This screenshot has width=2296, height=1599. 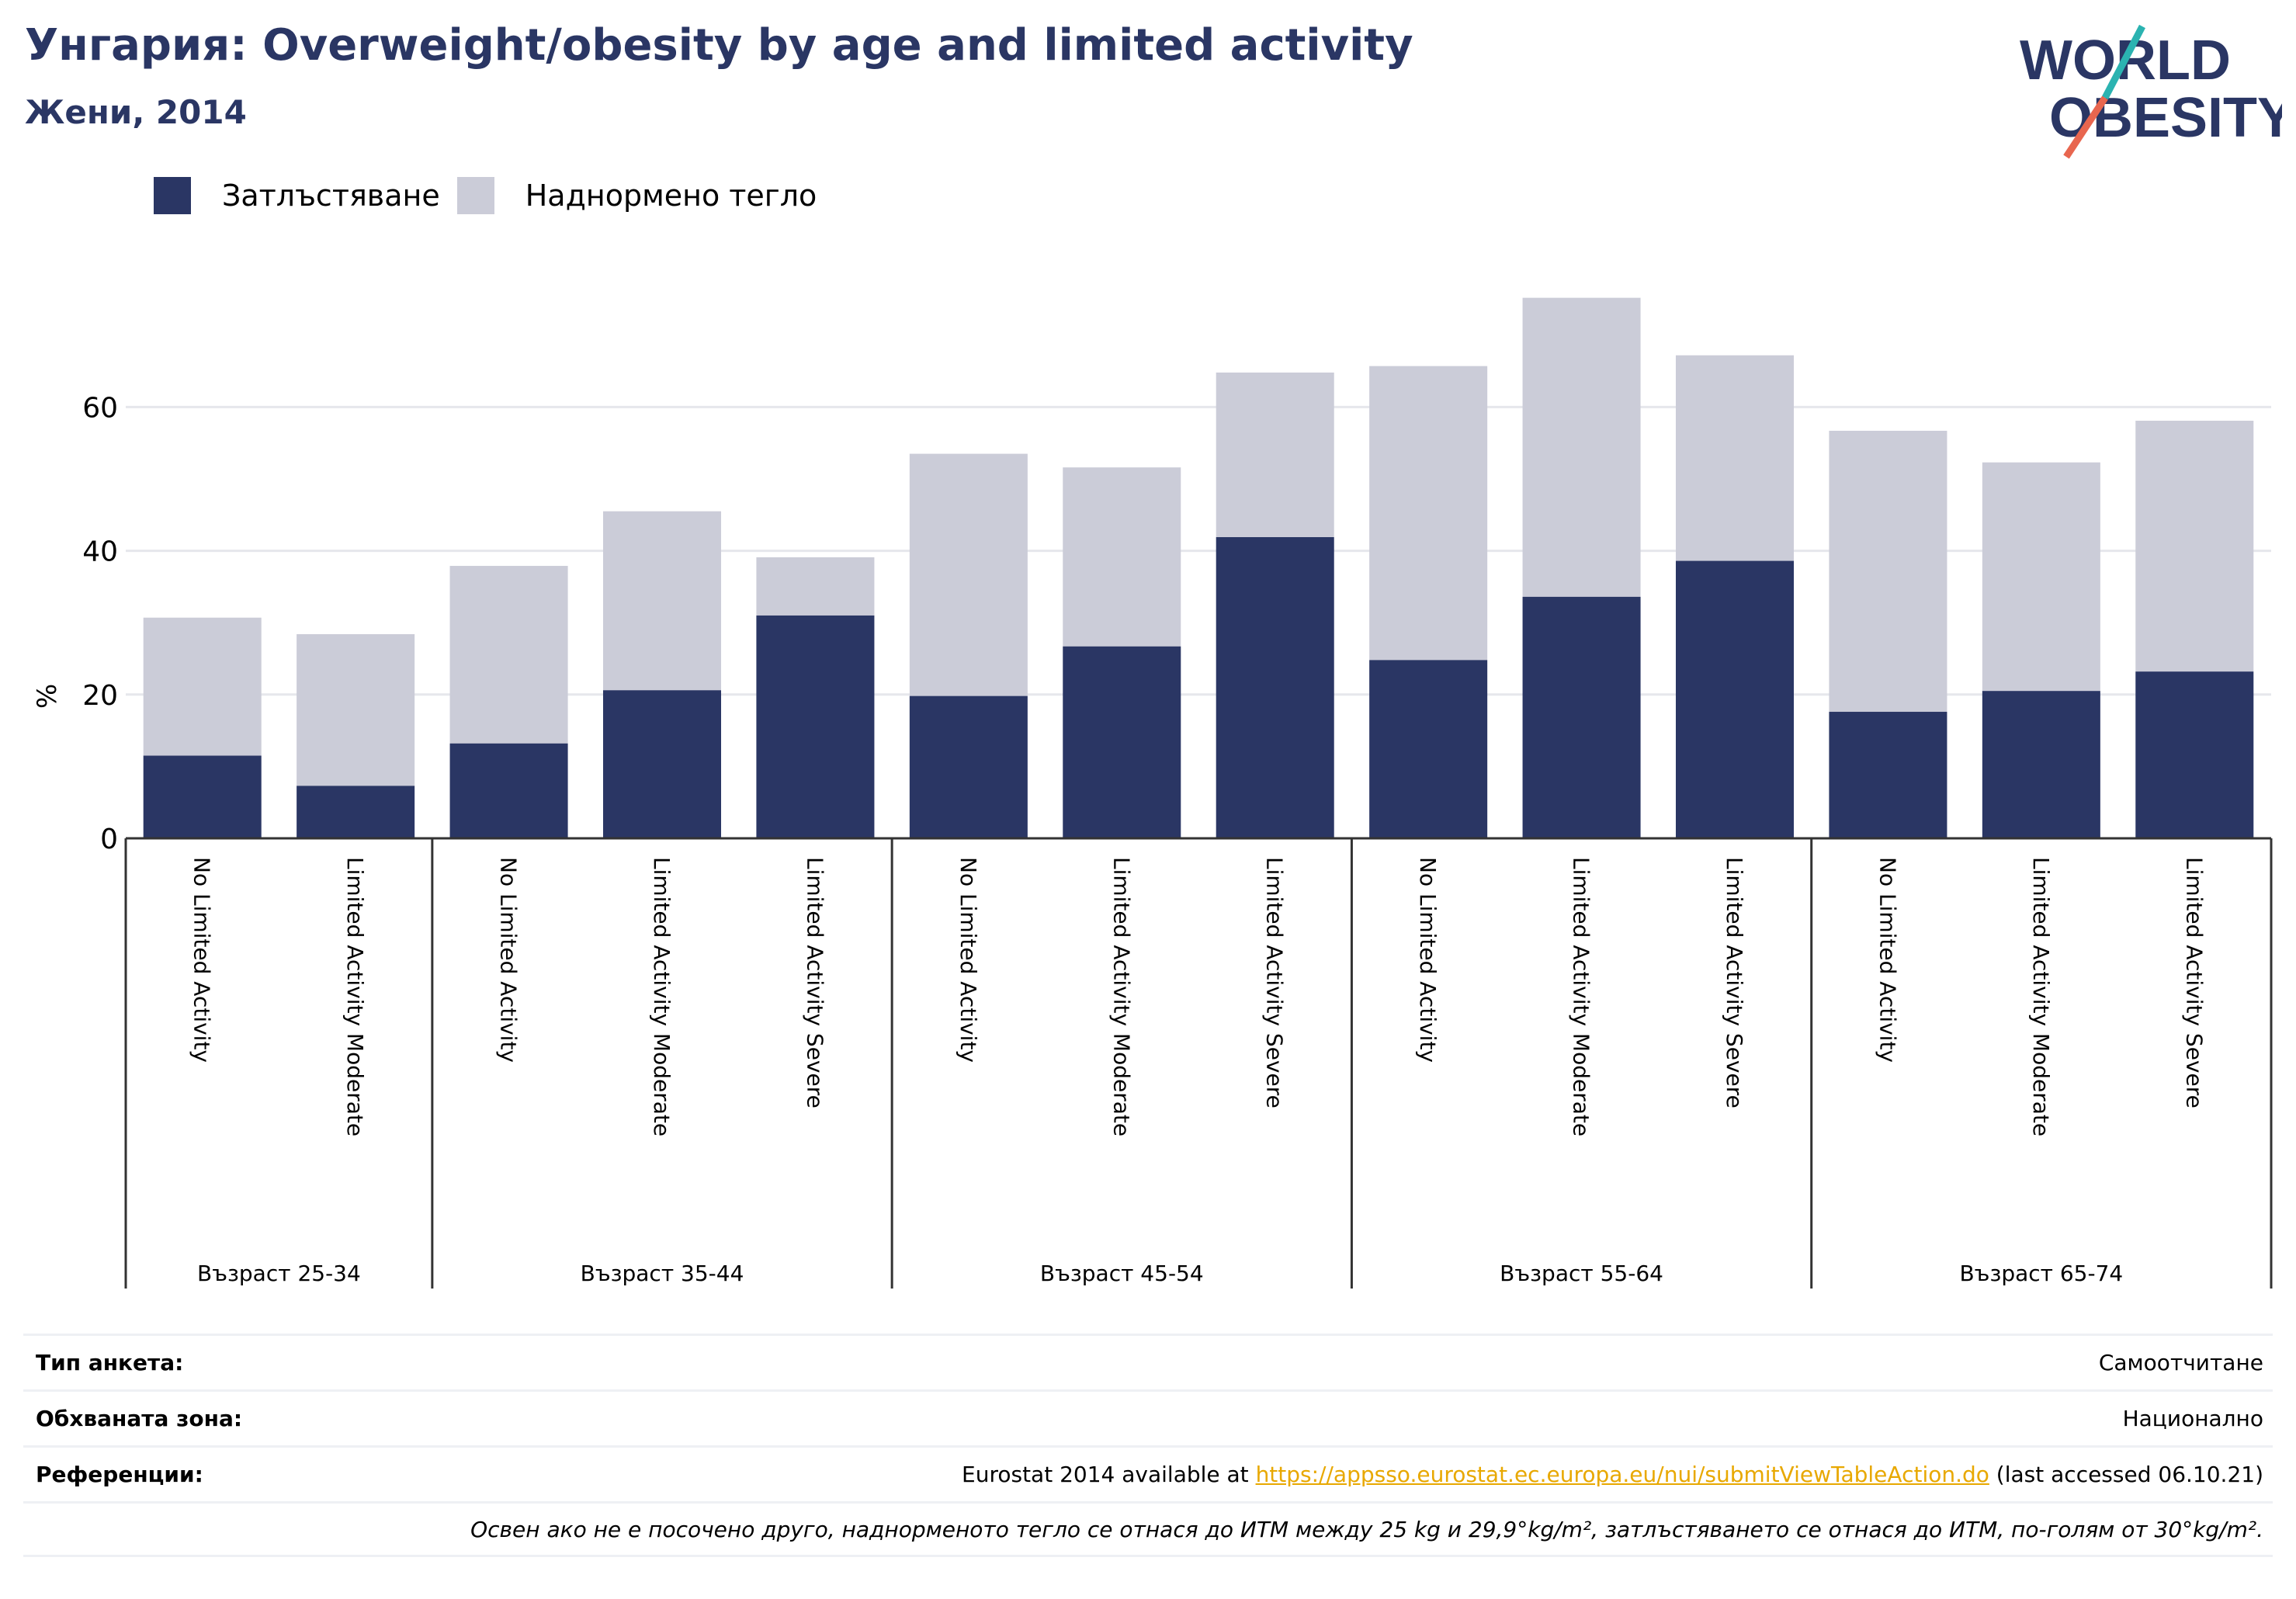 I want to click on survey-type-value: Самоотчитане, so click(x=2180, y=1362).